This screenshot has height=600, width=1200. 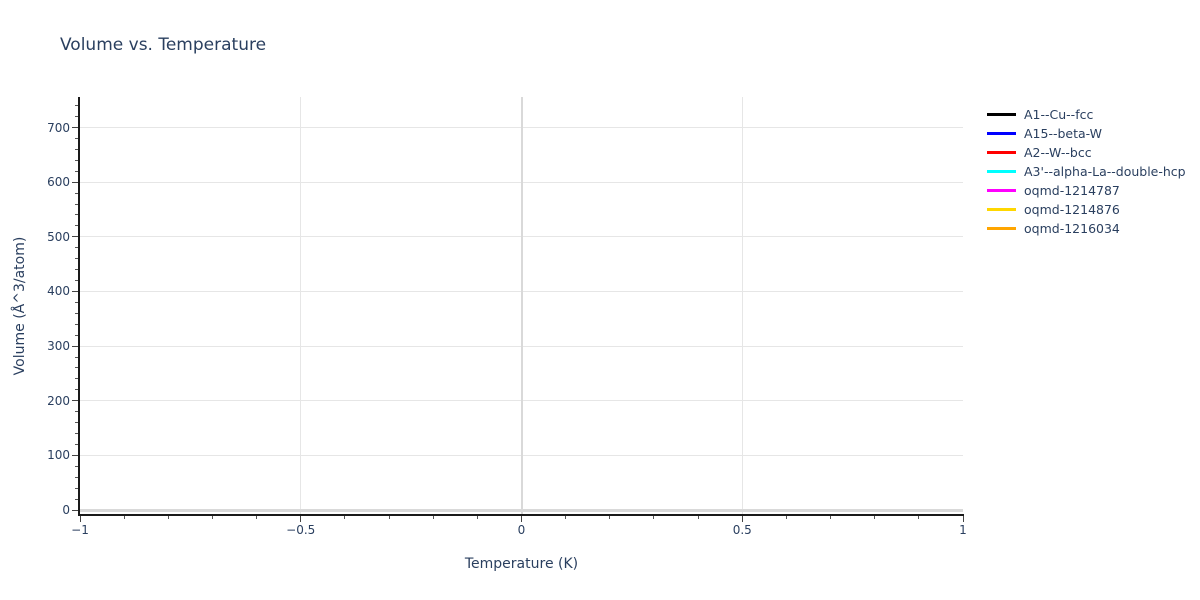 What do you see at coordinates (301, 530) in the screenshot?
I see `x-tick-label: −0.5` at bounding box center [301, 530].